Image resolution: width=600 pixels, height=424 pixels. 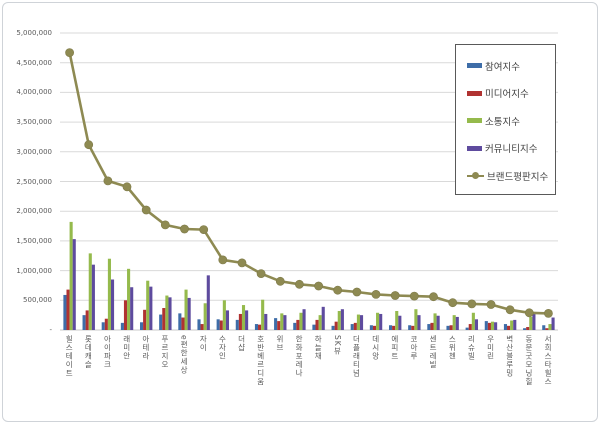 What do you see at coordinates (502, 67) in the screenshot?
I see `legend-label: 참여지수` at bounding box center [502, 67].